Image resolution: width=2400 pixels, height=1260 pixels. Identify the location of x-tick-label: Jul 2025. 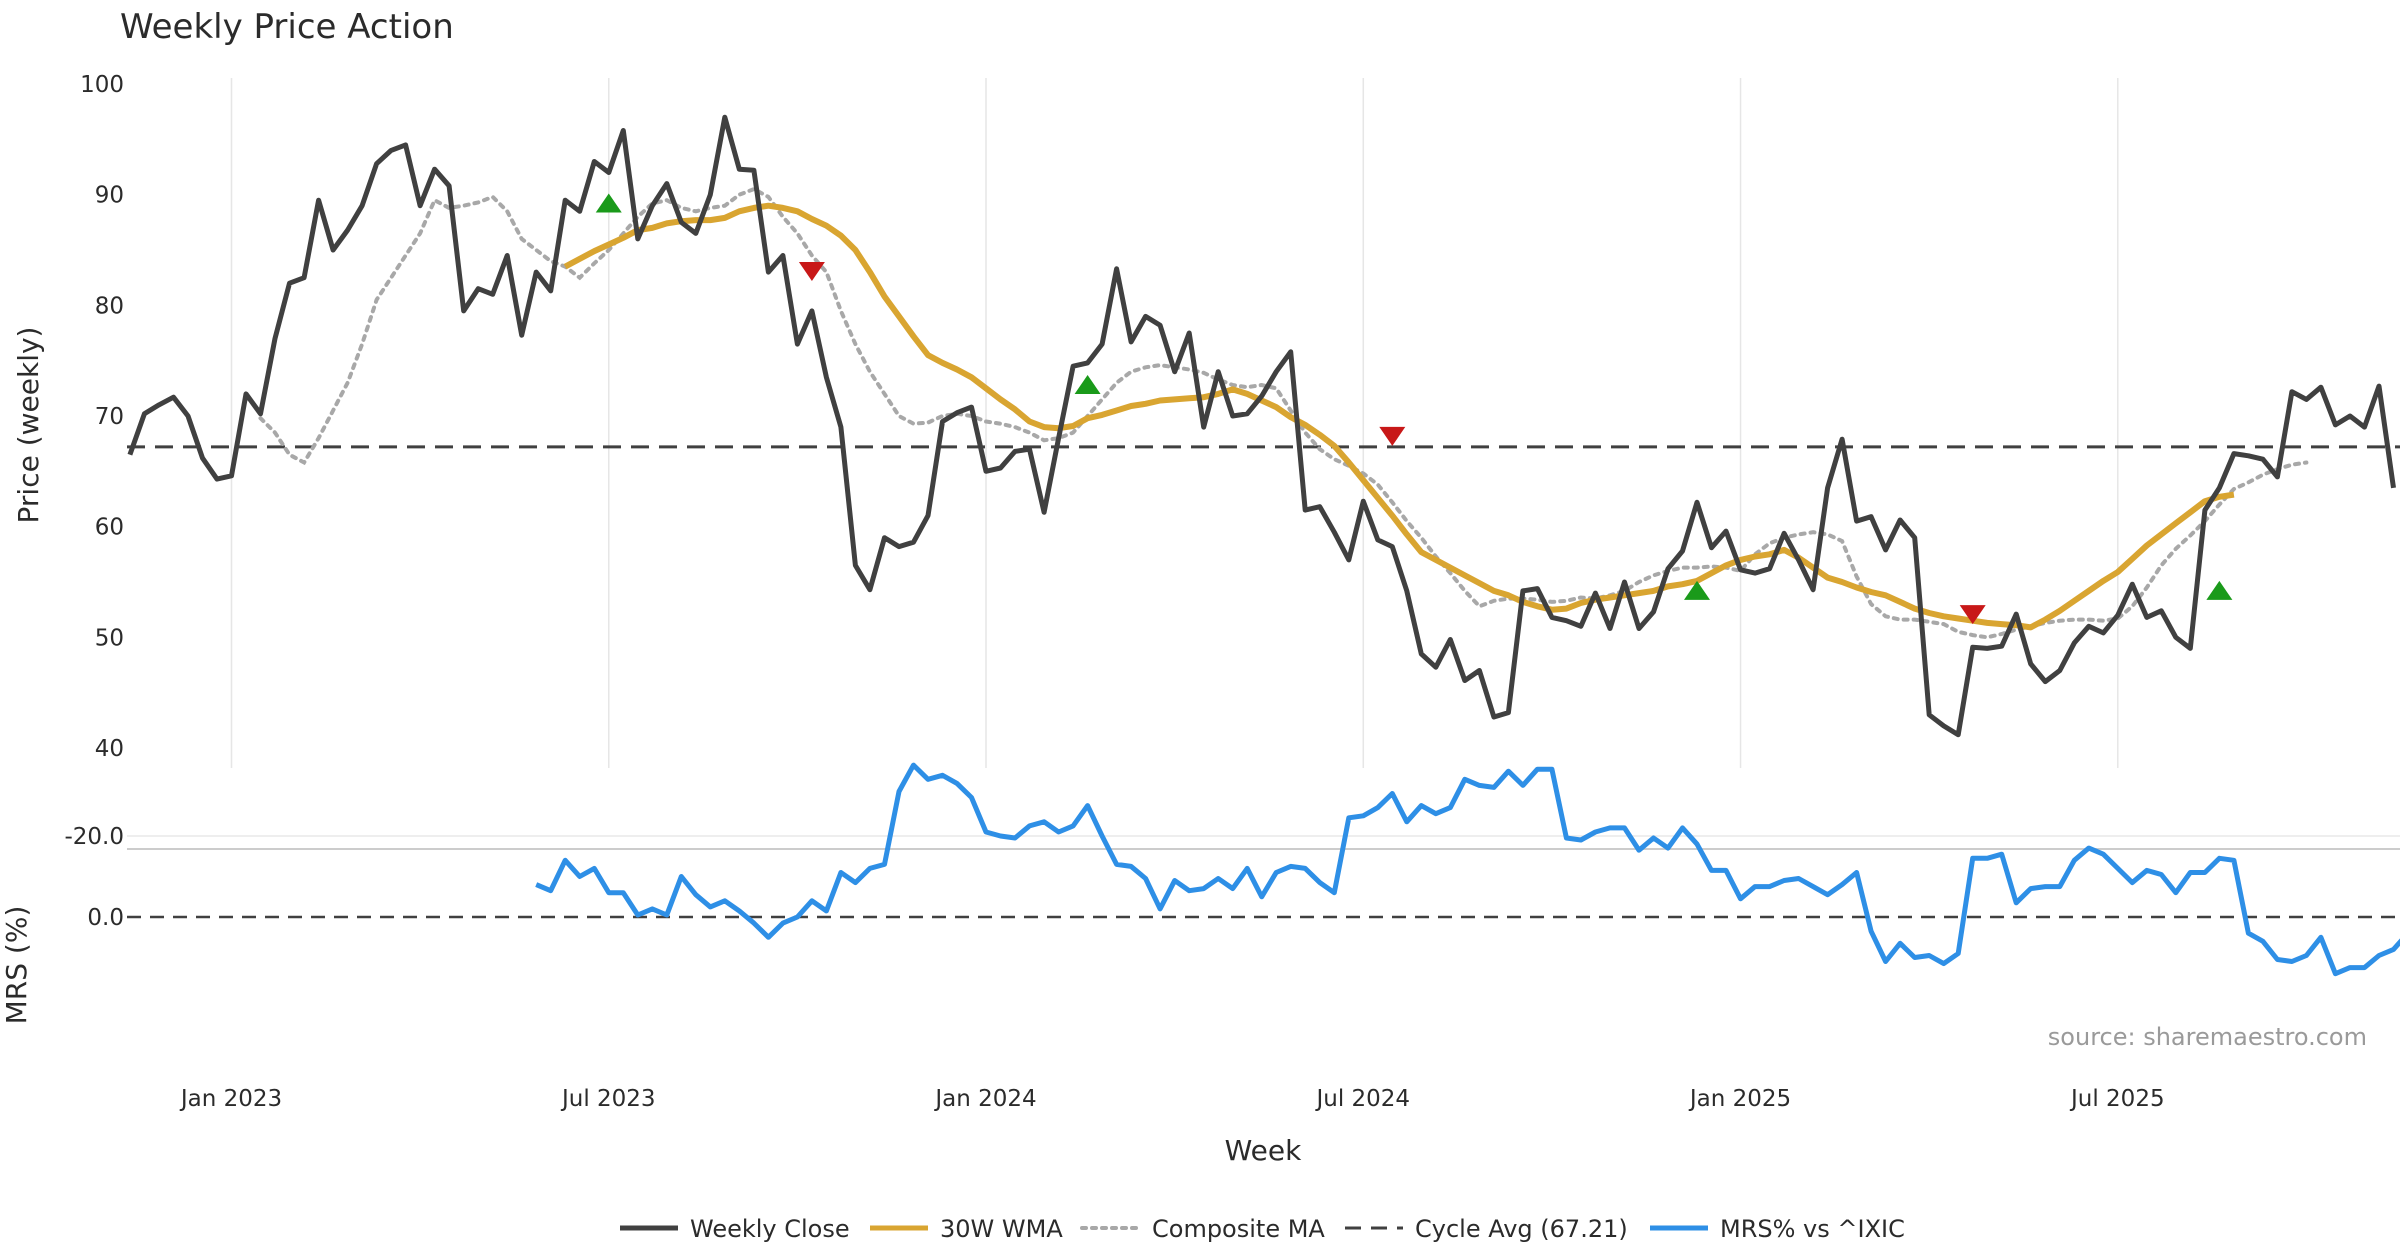
(2117, 1099).